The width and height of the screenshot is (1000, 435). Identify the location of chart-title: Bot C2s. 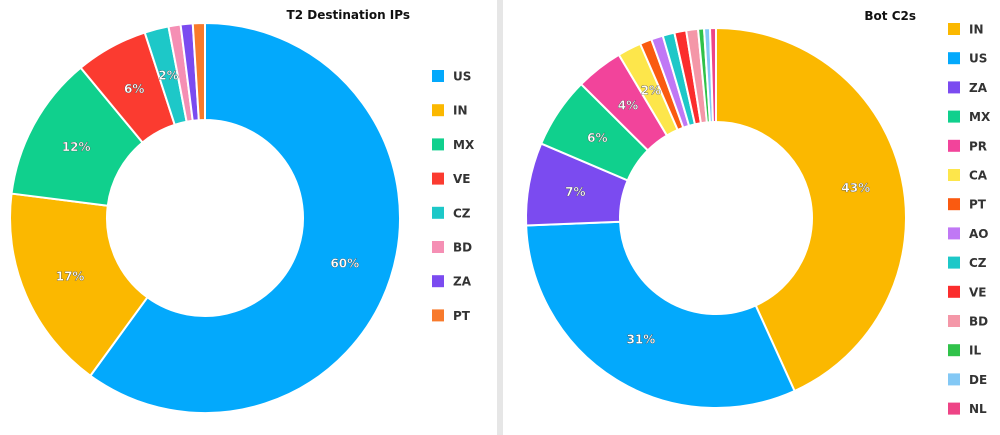
(890, 16).